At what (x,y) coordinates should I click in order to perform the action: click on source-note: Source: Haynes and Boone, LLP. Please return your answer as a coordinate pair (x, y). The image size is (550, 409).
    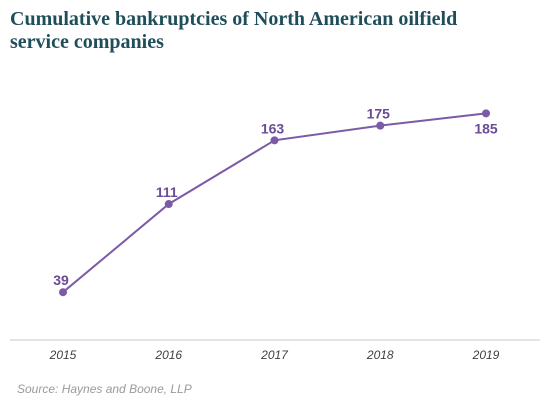
    Looking at the image, I should click on (104, 389).